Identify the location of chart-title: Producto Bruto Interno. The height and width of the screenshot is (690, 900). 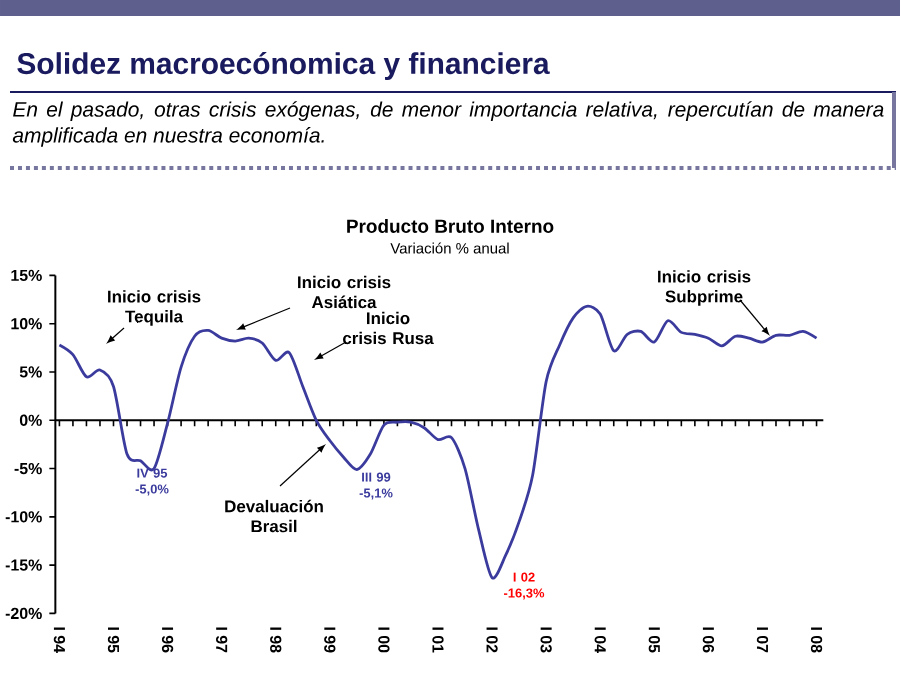
(450, 226).